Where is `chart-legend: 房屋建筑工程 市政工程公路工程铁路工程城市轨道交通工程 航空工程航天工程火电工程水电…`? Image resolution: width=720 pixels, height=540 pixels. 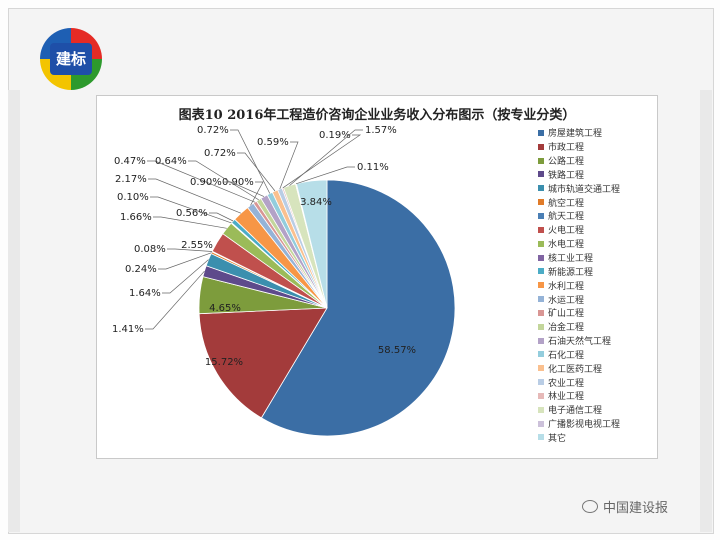
chart-legend: 房屋建筑工程 市政工程公路工程铁路工程城市轨道交通工程 航空工程航天工程火电工程水电… is located at coordinates (595, 285).